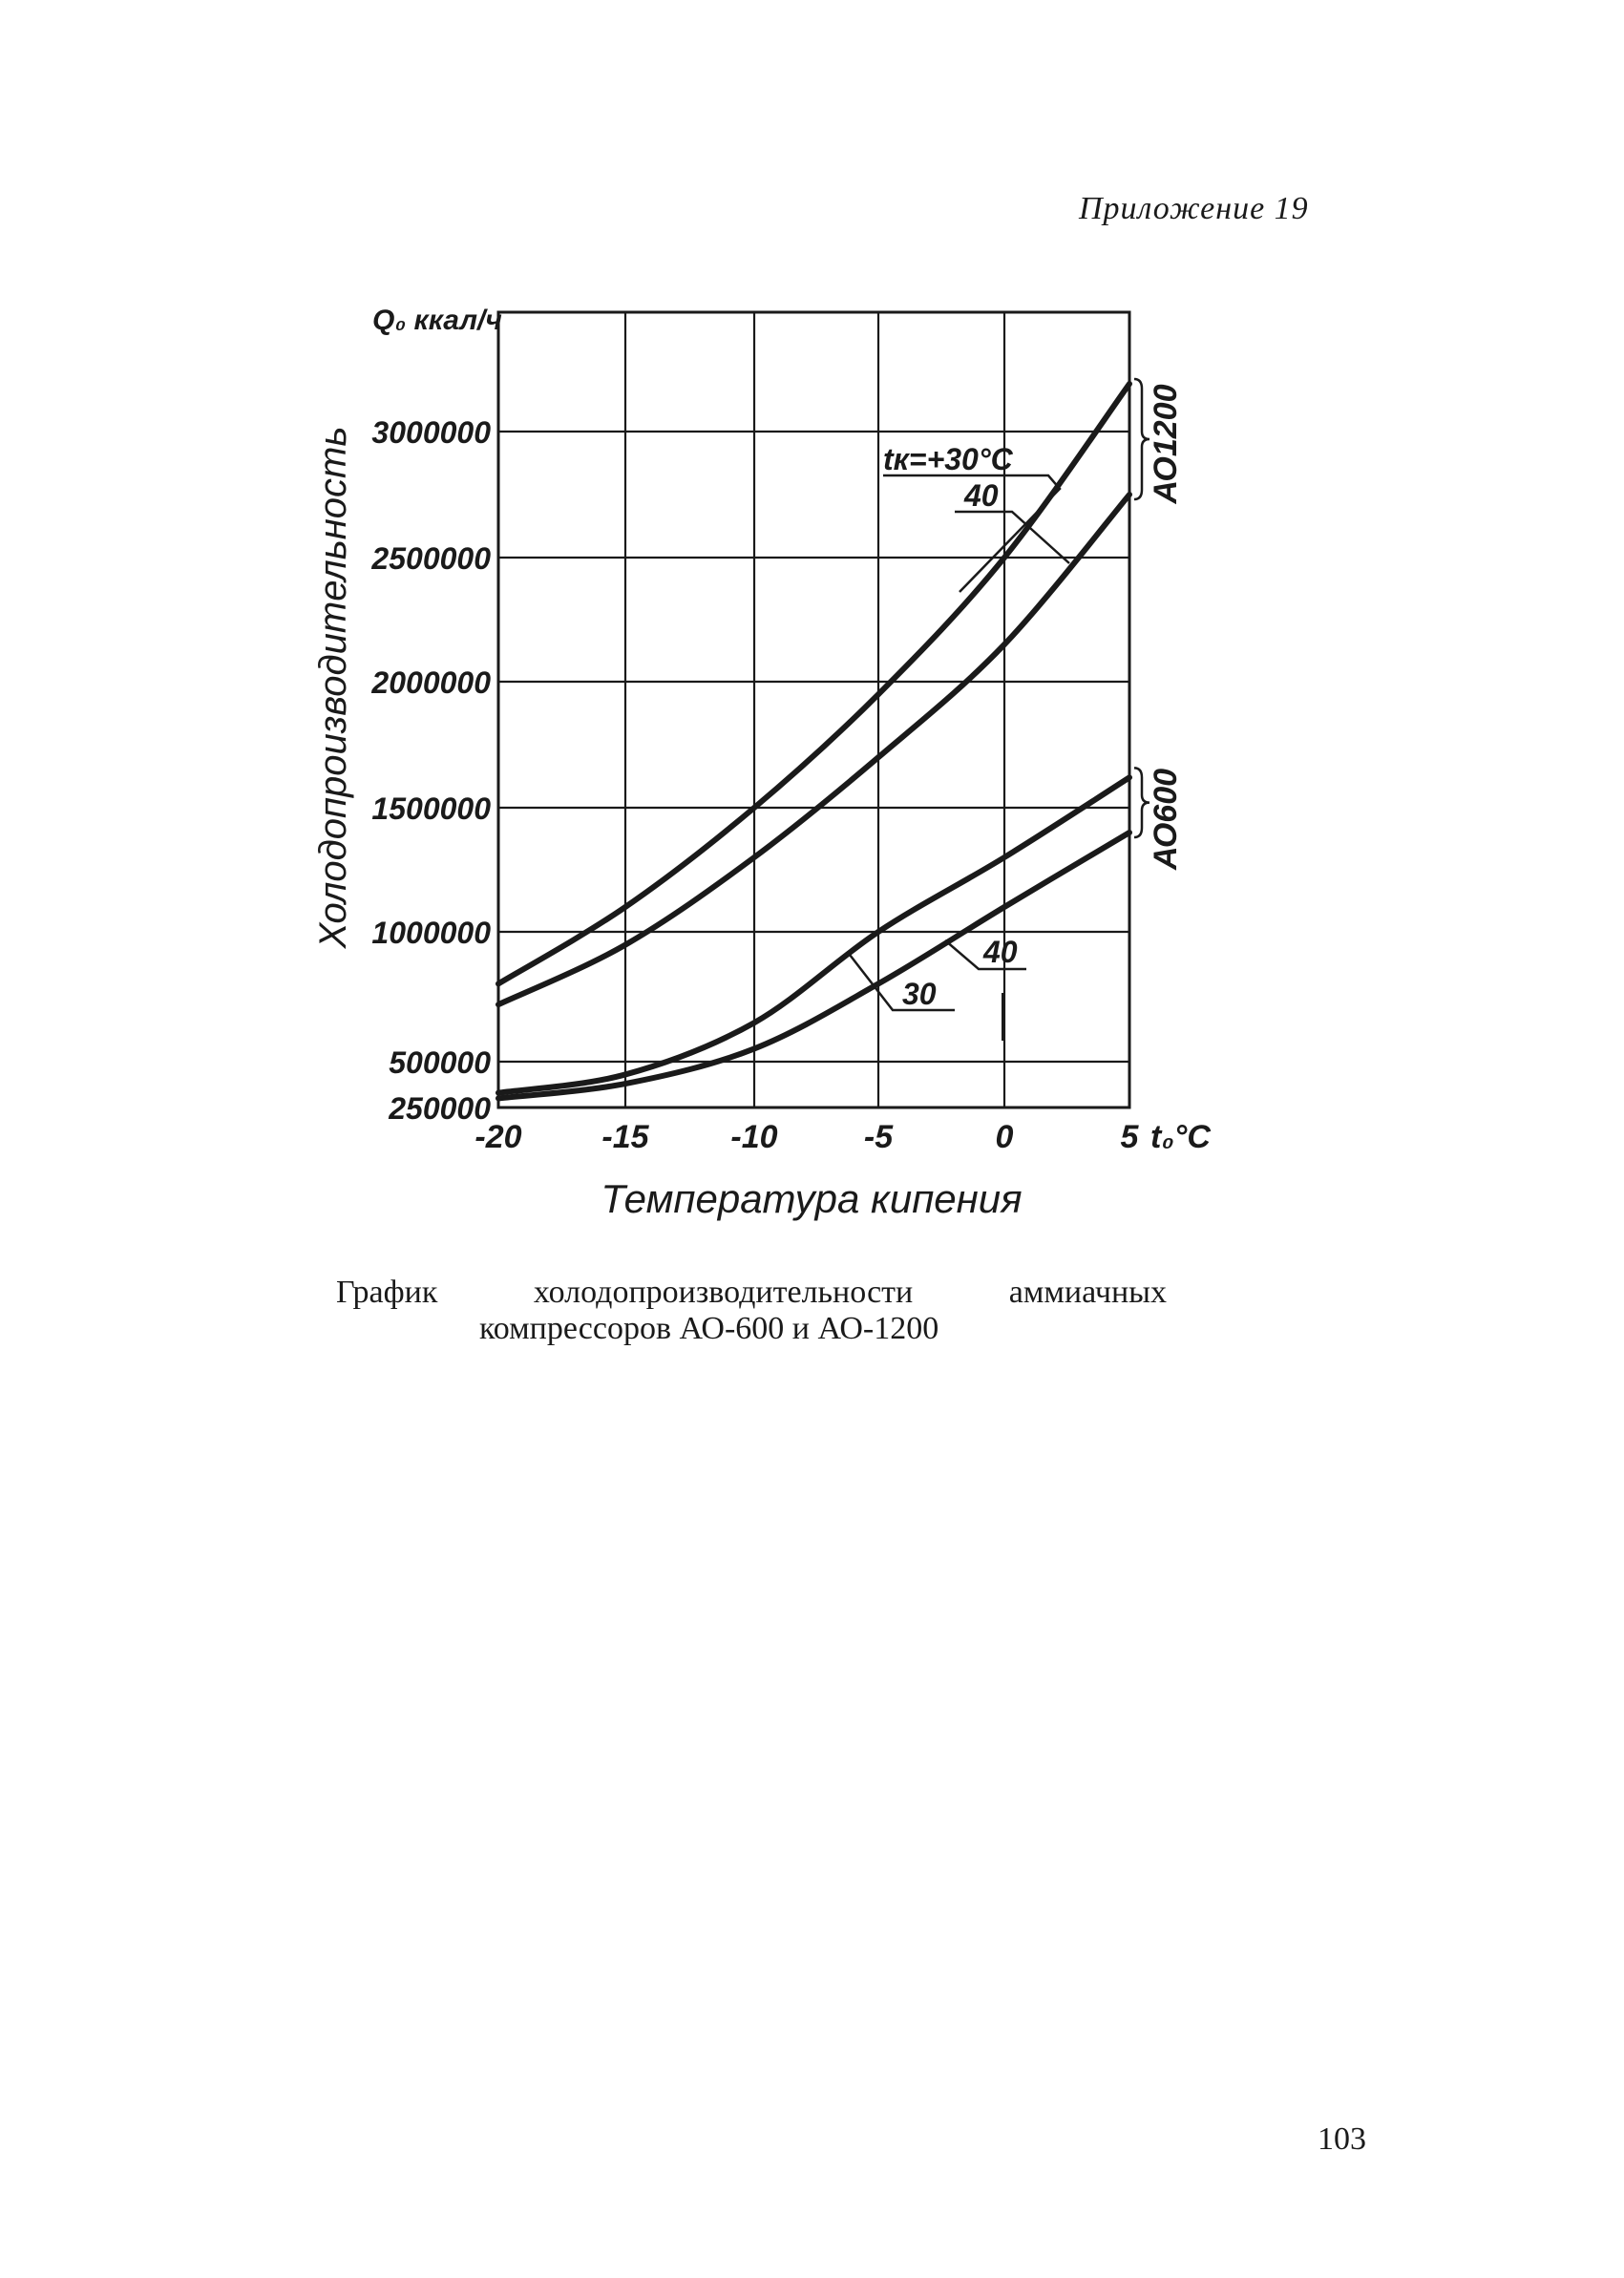 This screenshot has height=2278, width=1624. Describe the element at coordinates (1130, 1137) in the screenshot. I see `x-tick-label: 5` at that location.